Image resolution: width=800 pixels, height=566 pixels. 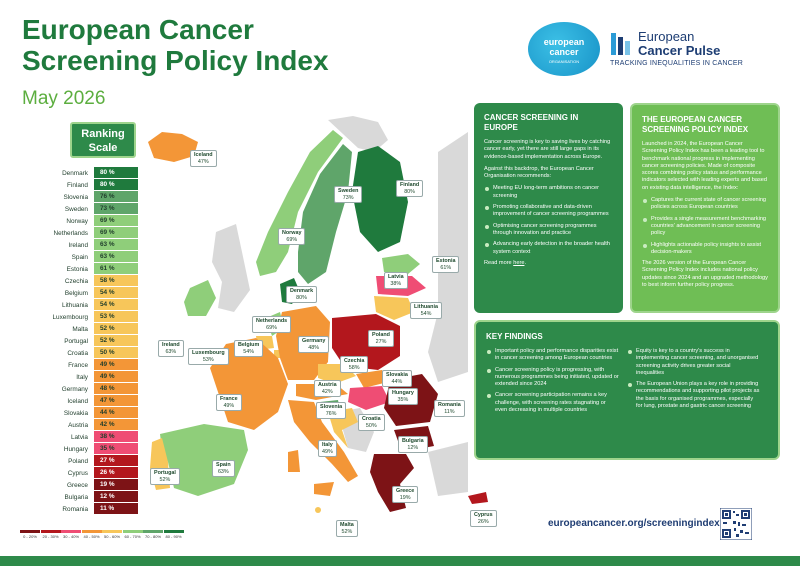 What do you see at coordinates (736, 524) in the screenshot?
I see `qr-code-icon` at bounding box center [736, 524].